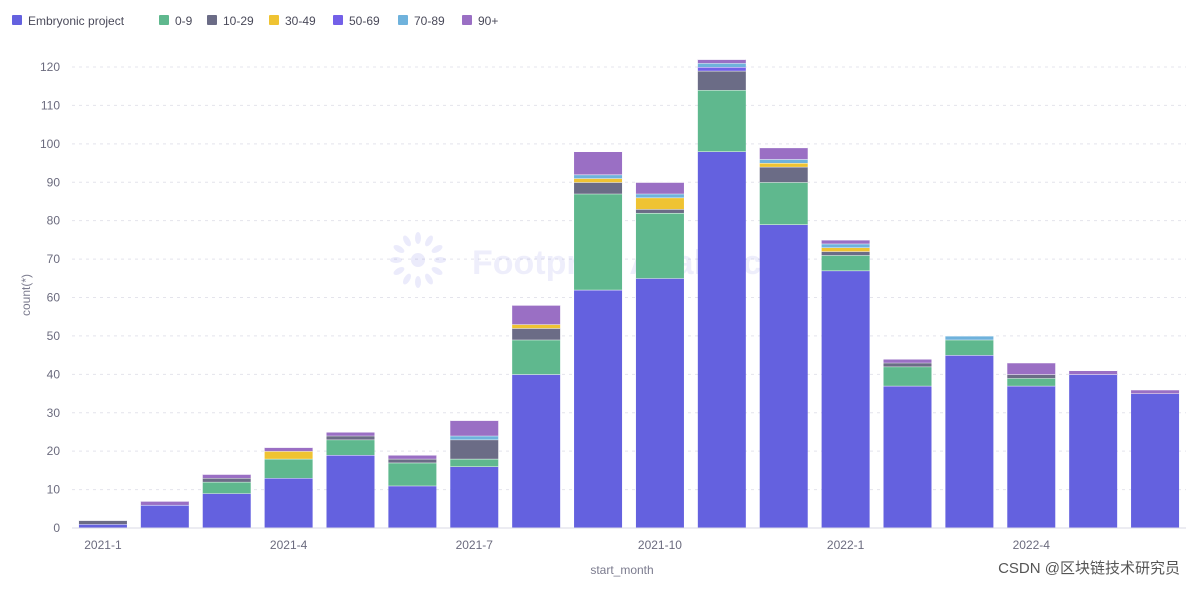  I want to click on legend-item: 70-89, so click(421, 21).